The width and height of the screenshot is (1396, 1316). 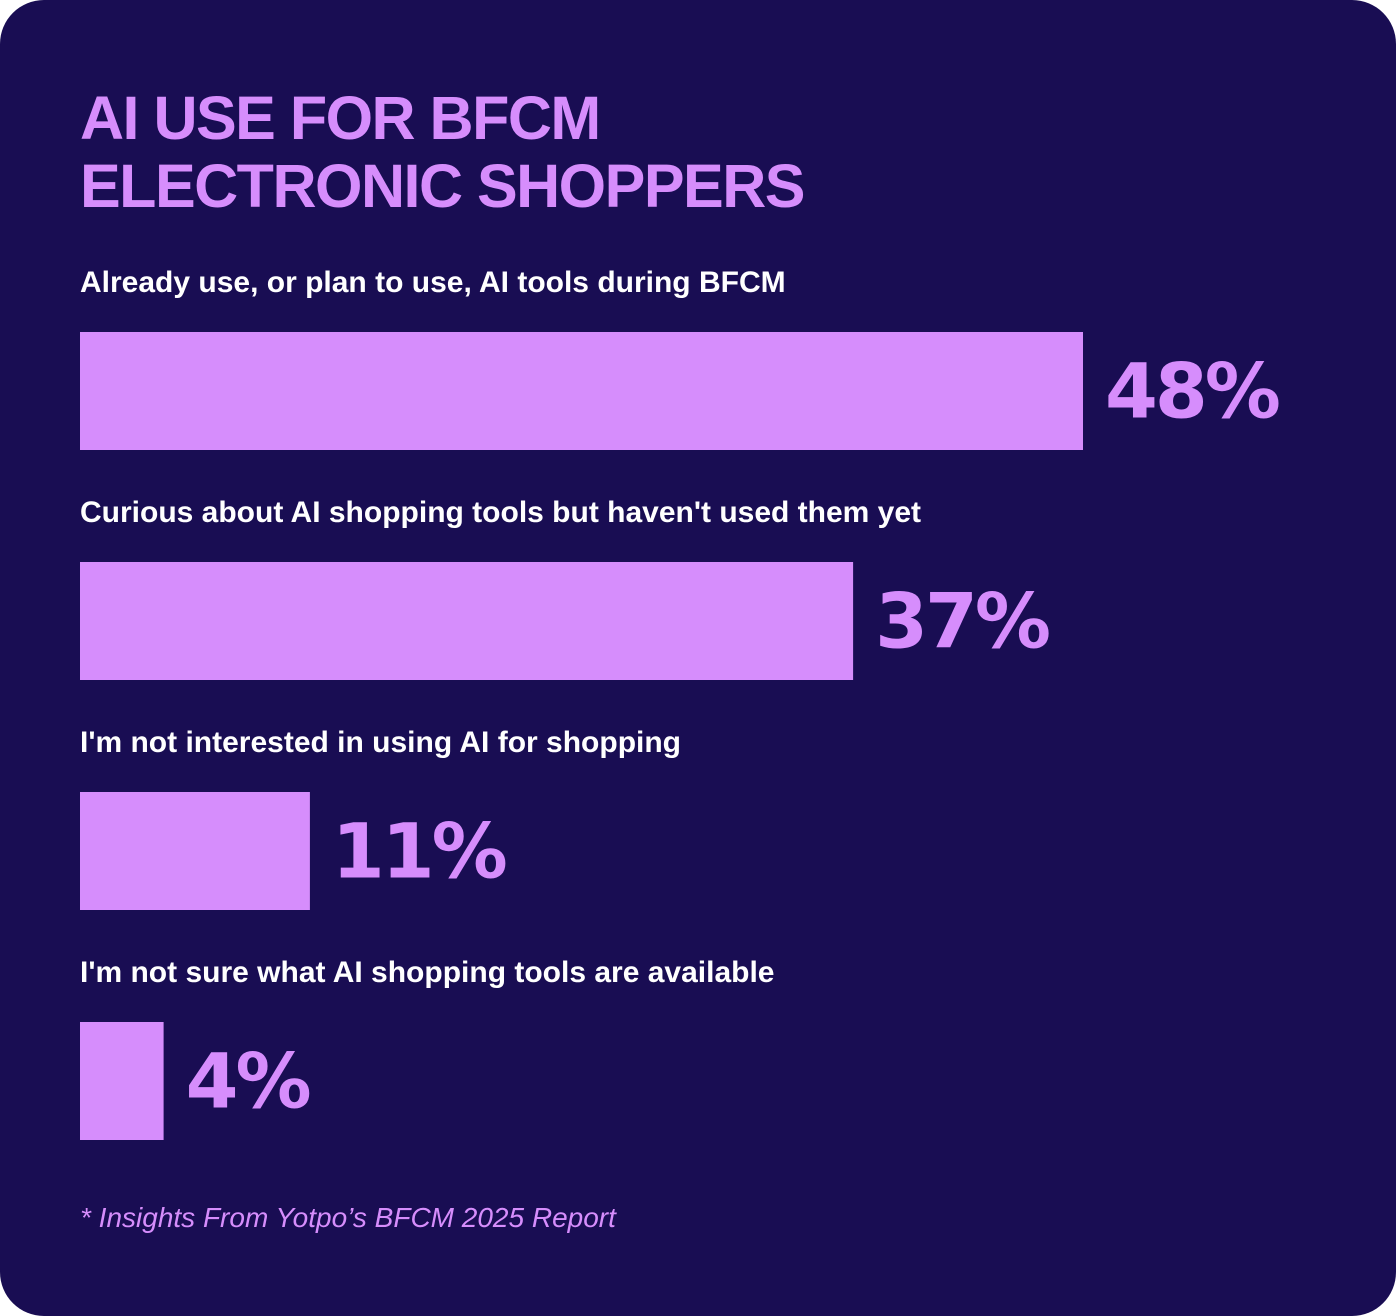 What do you see at coordinates (1192, 391) in the screenshot?
I see `value-label: 48%` at bounding box center [1192, 391].